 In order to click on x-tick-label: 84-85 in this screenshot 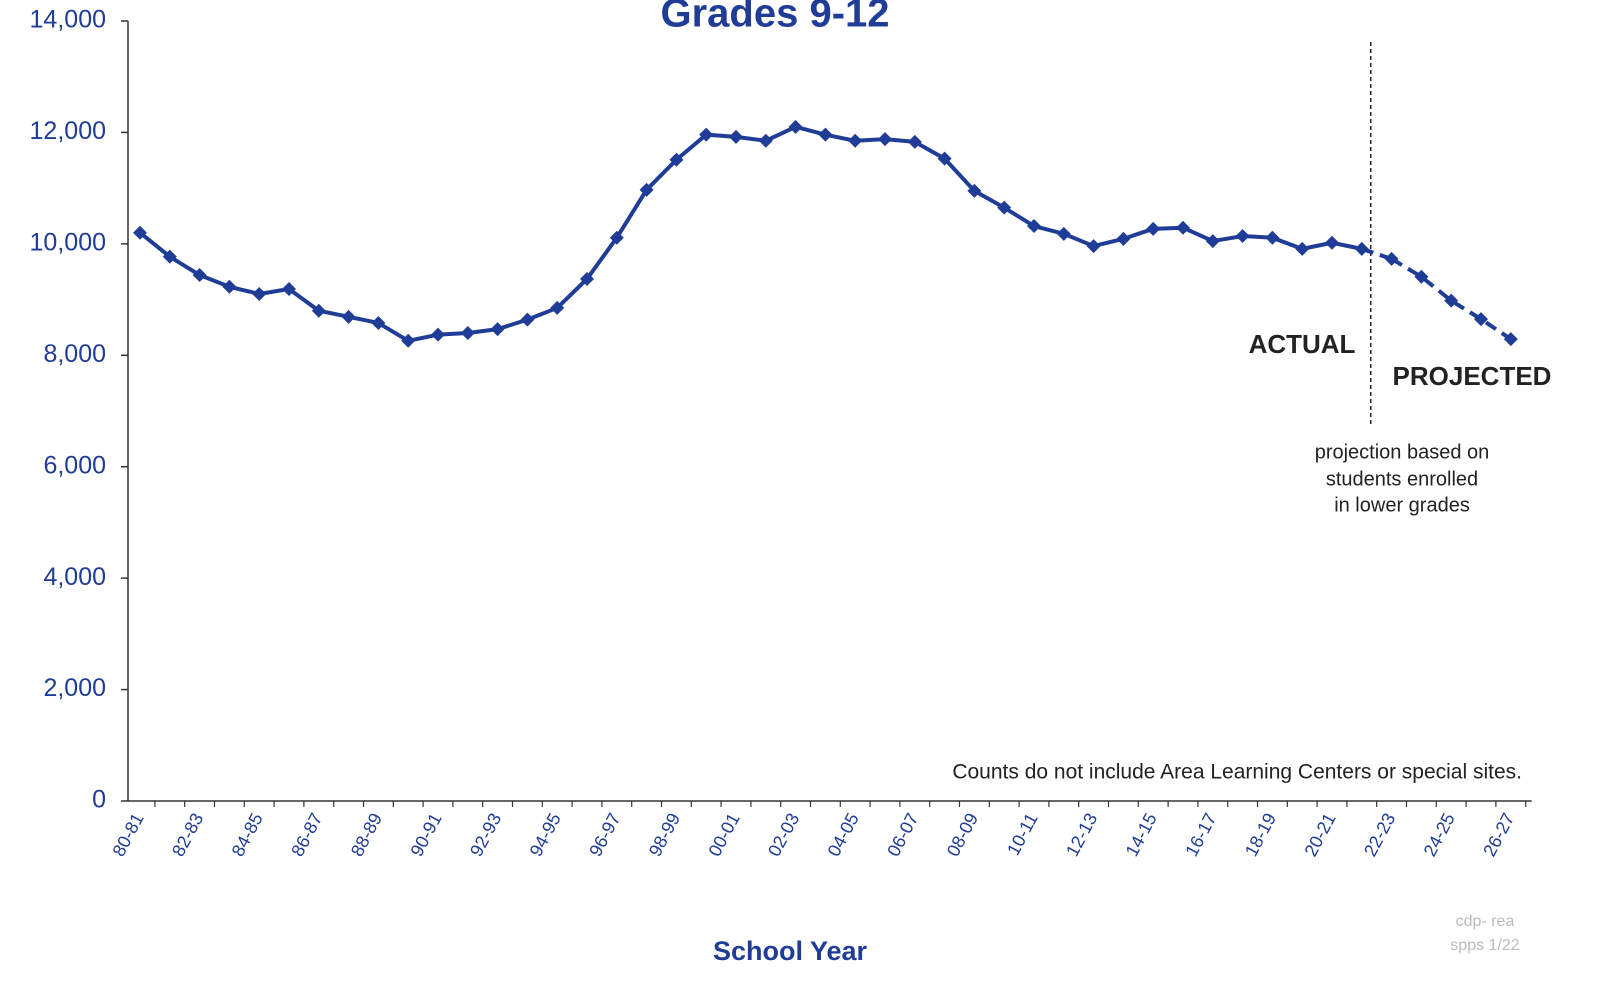, I will do `click(247, 835)`.